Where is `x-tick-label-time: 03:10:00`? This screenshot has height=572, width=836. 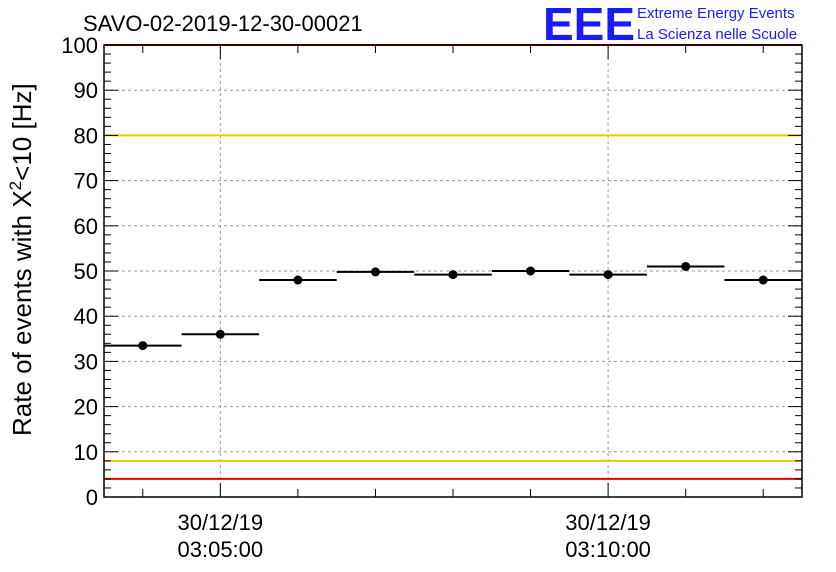 x-tick-label-time: 03:10:00 is located at coordinates (608, 549).